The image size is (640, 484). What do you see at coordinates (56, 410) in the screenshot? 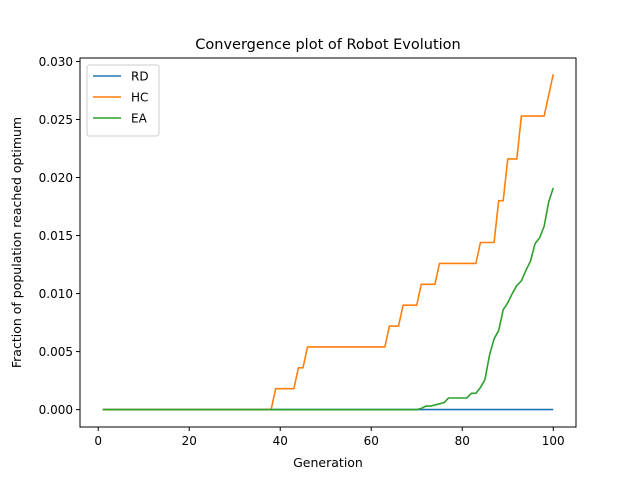
I see `y-tick-label: 0.000` at bounding box center [56, 410].